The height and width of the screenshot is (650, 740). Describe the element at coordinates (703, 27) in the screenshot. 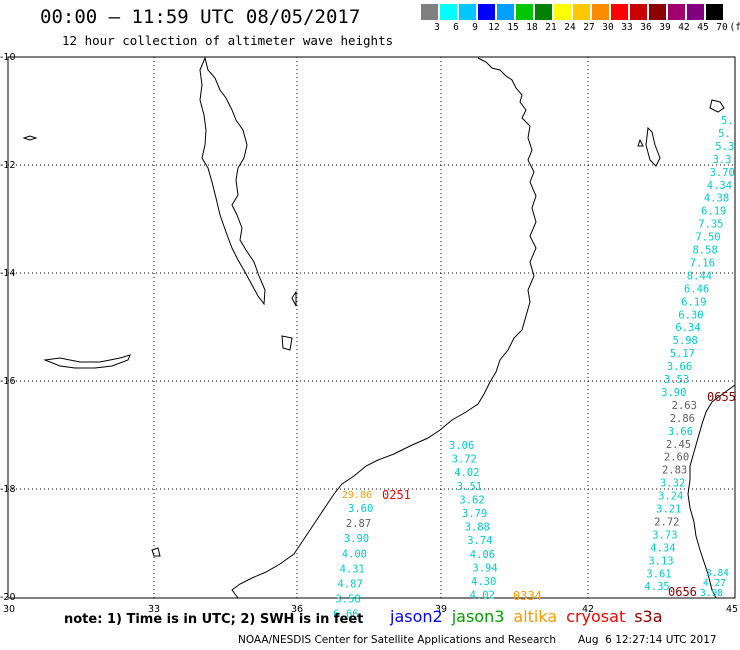

I see `scale-label: 45` at that location.